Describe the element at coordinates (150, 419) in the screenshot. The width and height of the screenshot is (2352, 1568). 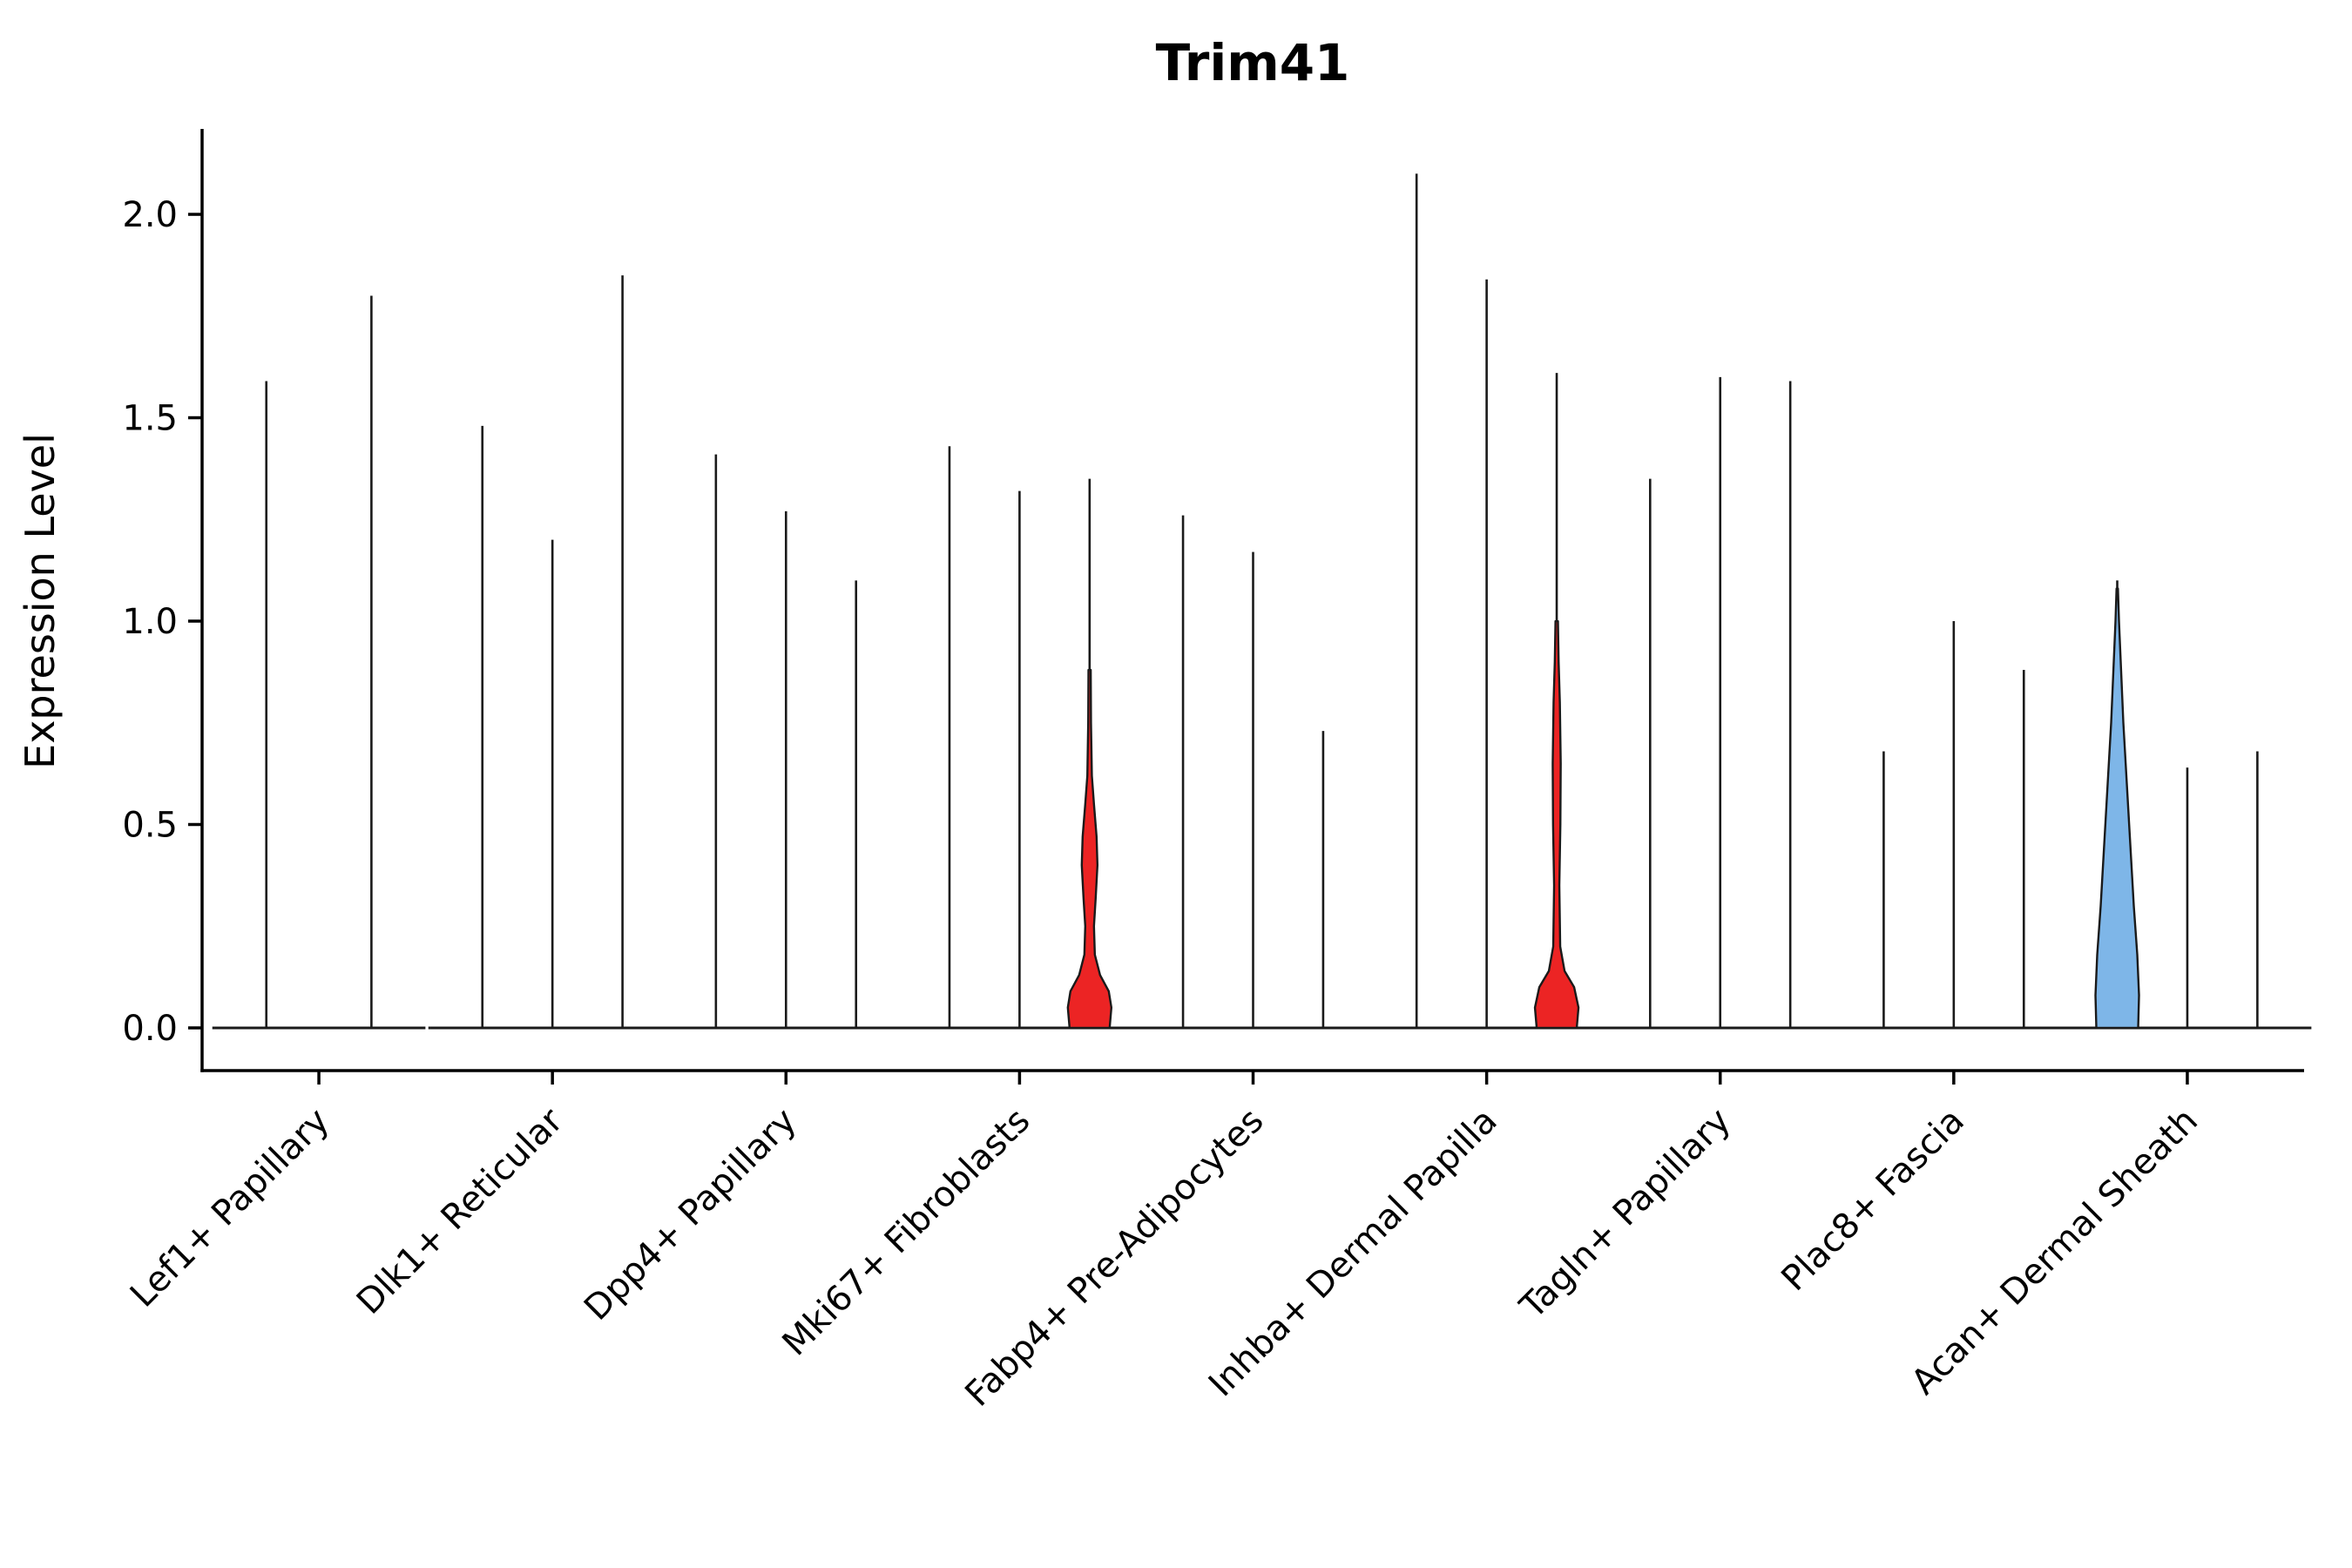
I see `y-tick-label: 1.5` at that location.